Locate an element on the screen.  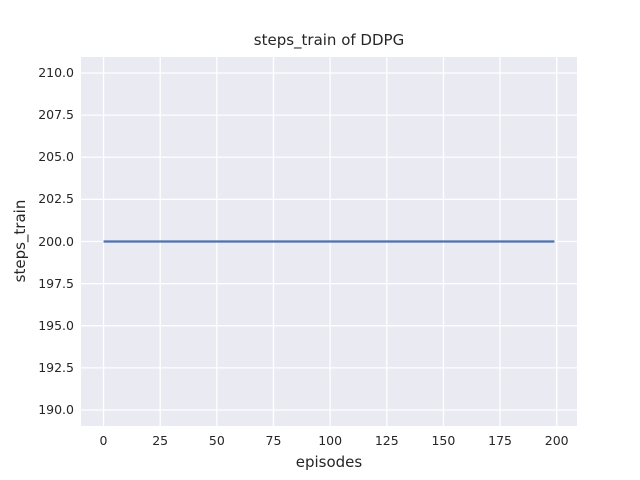
x-axis-label: episodes is located at coordinates (329, 462).